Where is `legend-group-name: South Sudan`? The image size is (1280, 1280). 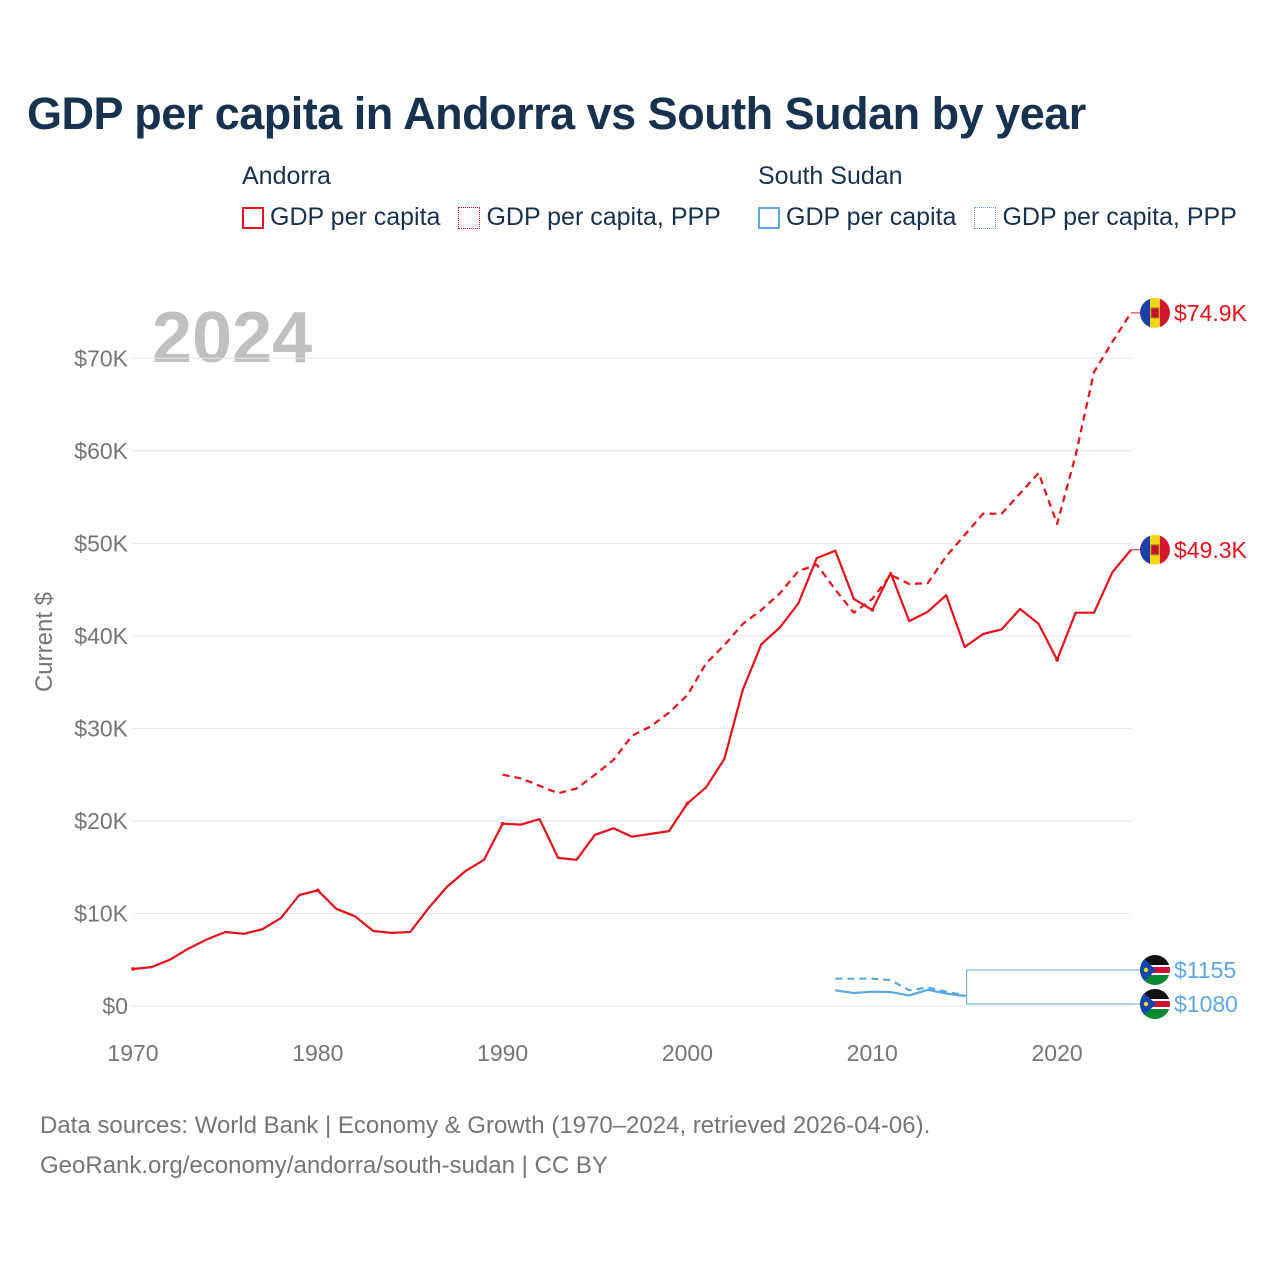 legend-group-name: South Sudan is located at coordinates (830, 176).